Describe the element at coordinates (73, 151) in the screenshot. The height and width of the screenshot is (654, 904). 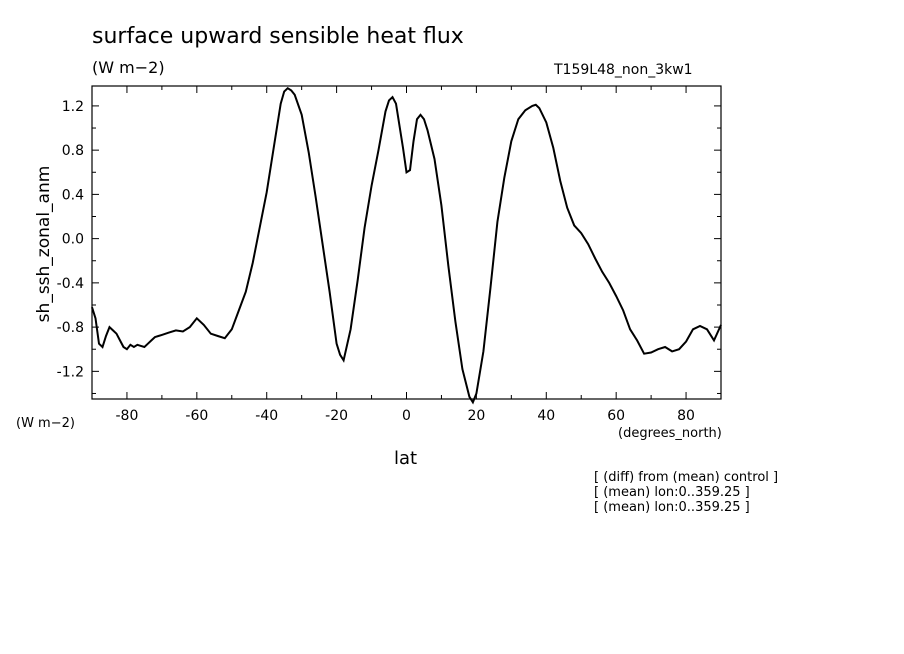
I see `y-tick-label: 0.8` at that location.